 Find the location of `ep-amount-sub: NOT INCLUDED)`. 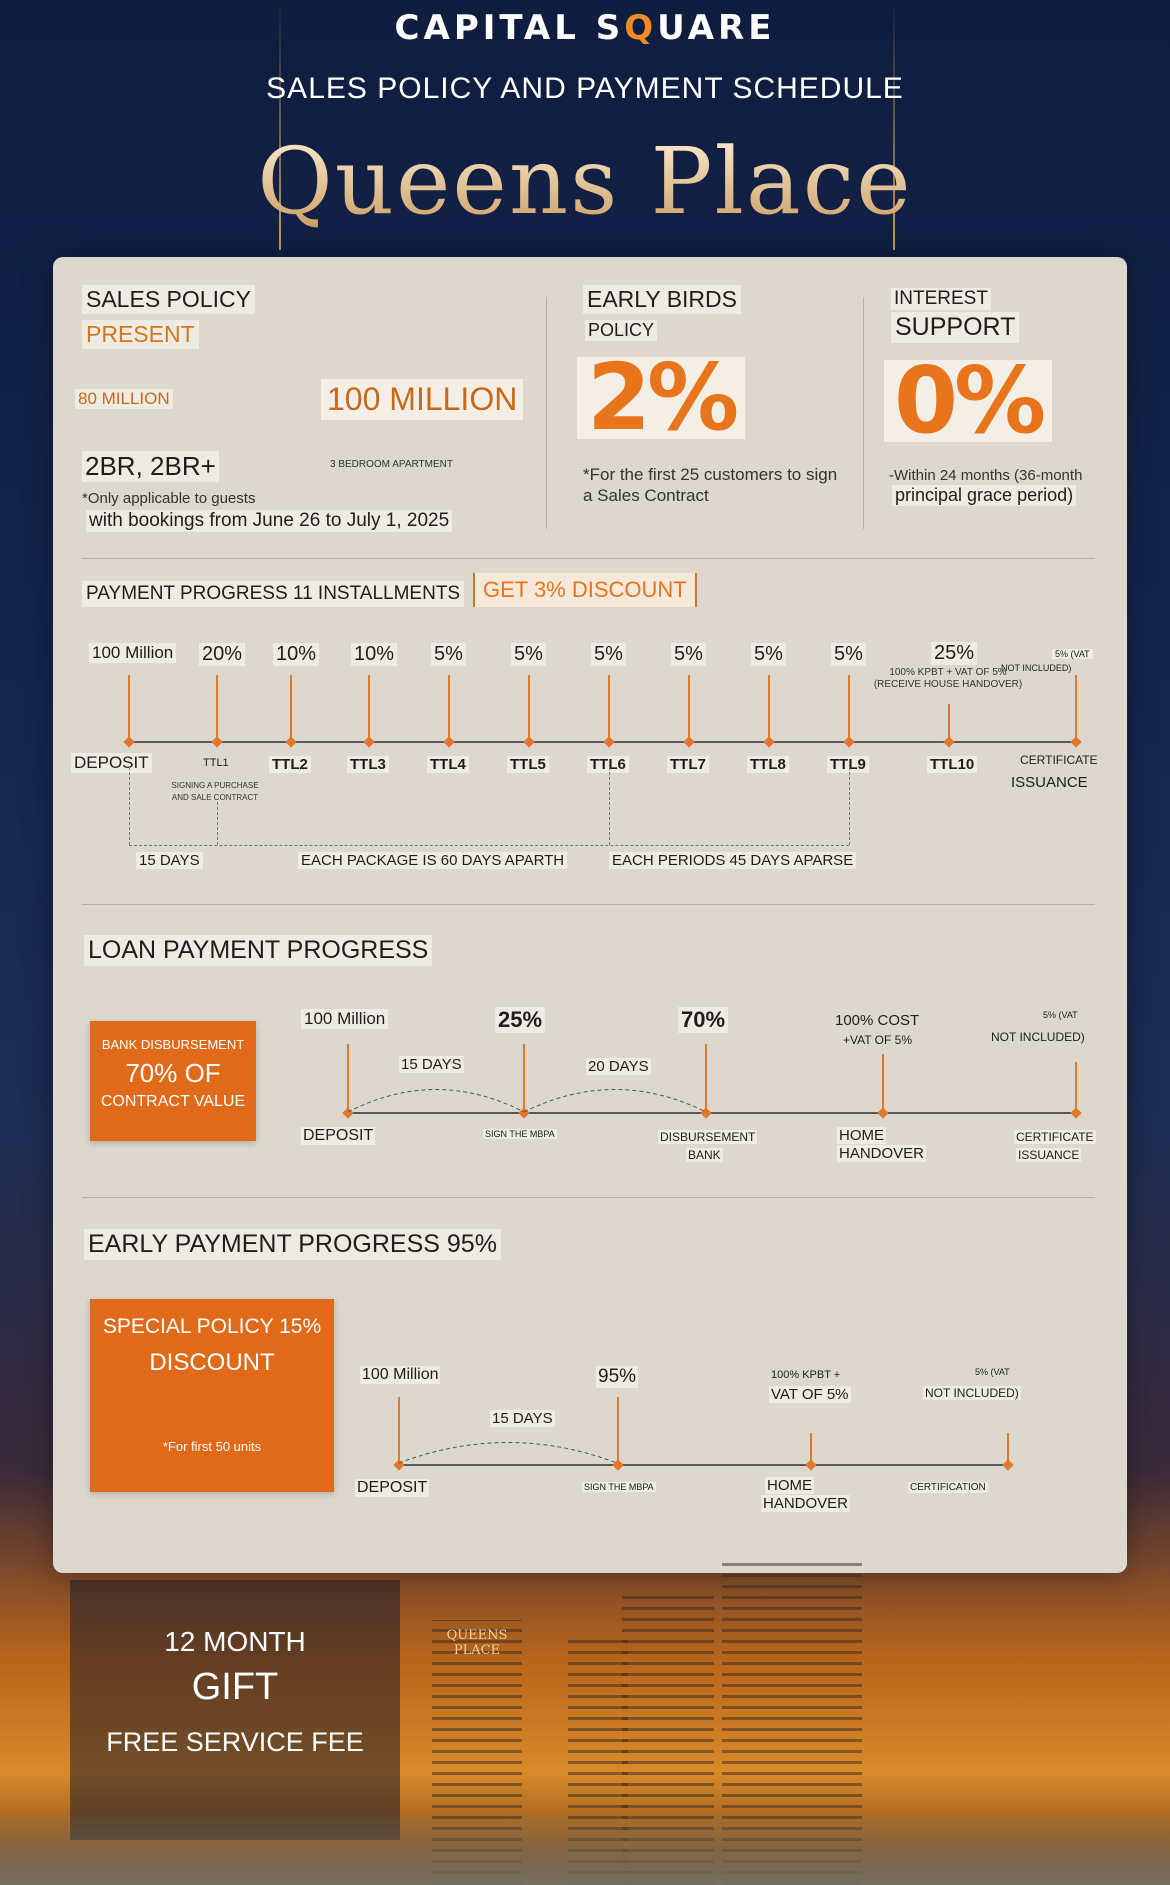

ep-amount-sub: NOT INCLUDED) is located at coordinates (972, 1393).